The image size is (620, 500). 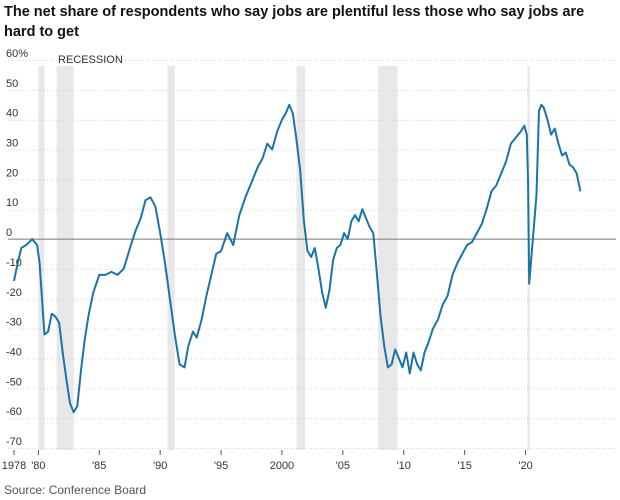 I want to click on y-tick-label: -40, so click(x=14, y=352).